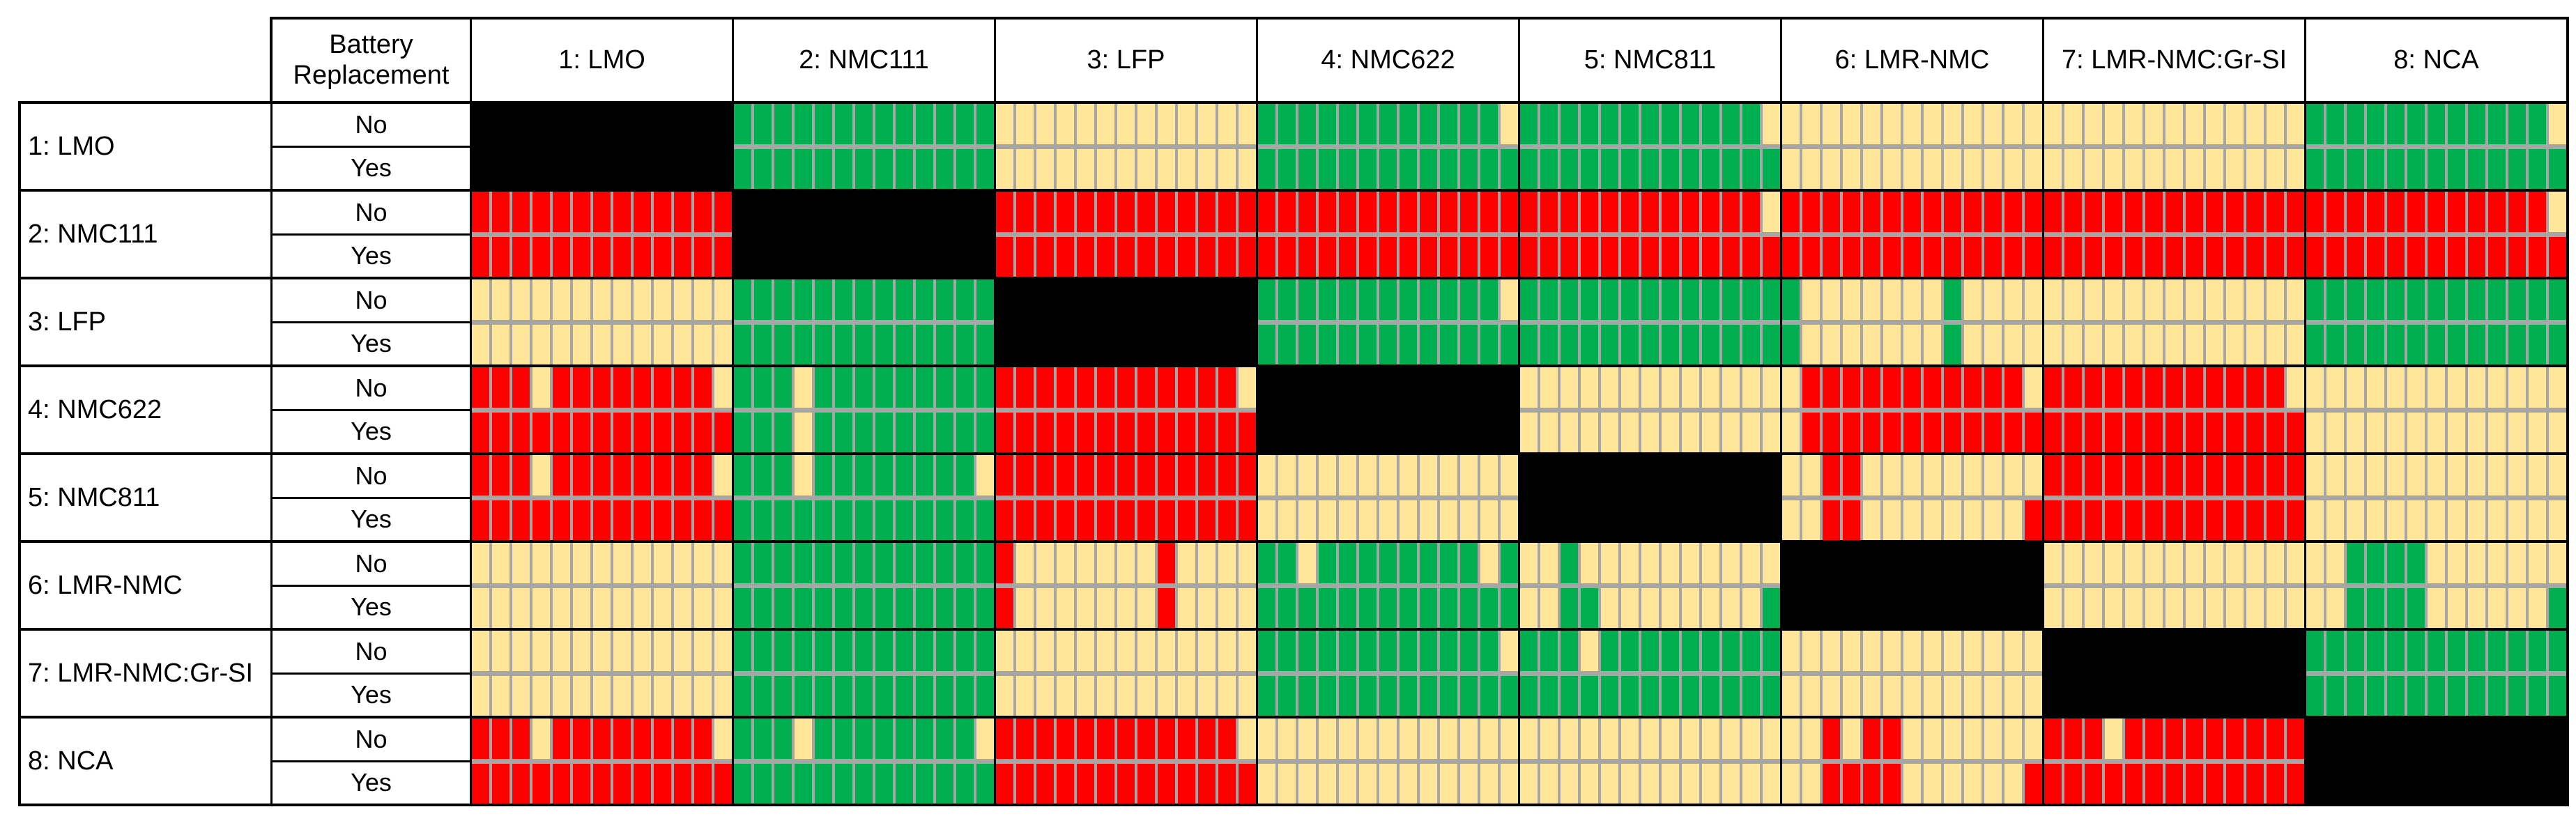  What do you see at coordinates (1126, 146) in the screenshot?
I see `matrix-cell` at bounding box center [1126, 146].